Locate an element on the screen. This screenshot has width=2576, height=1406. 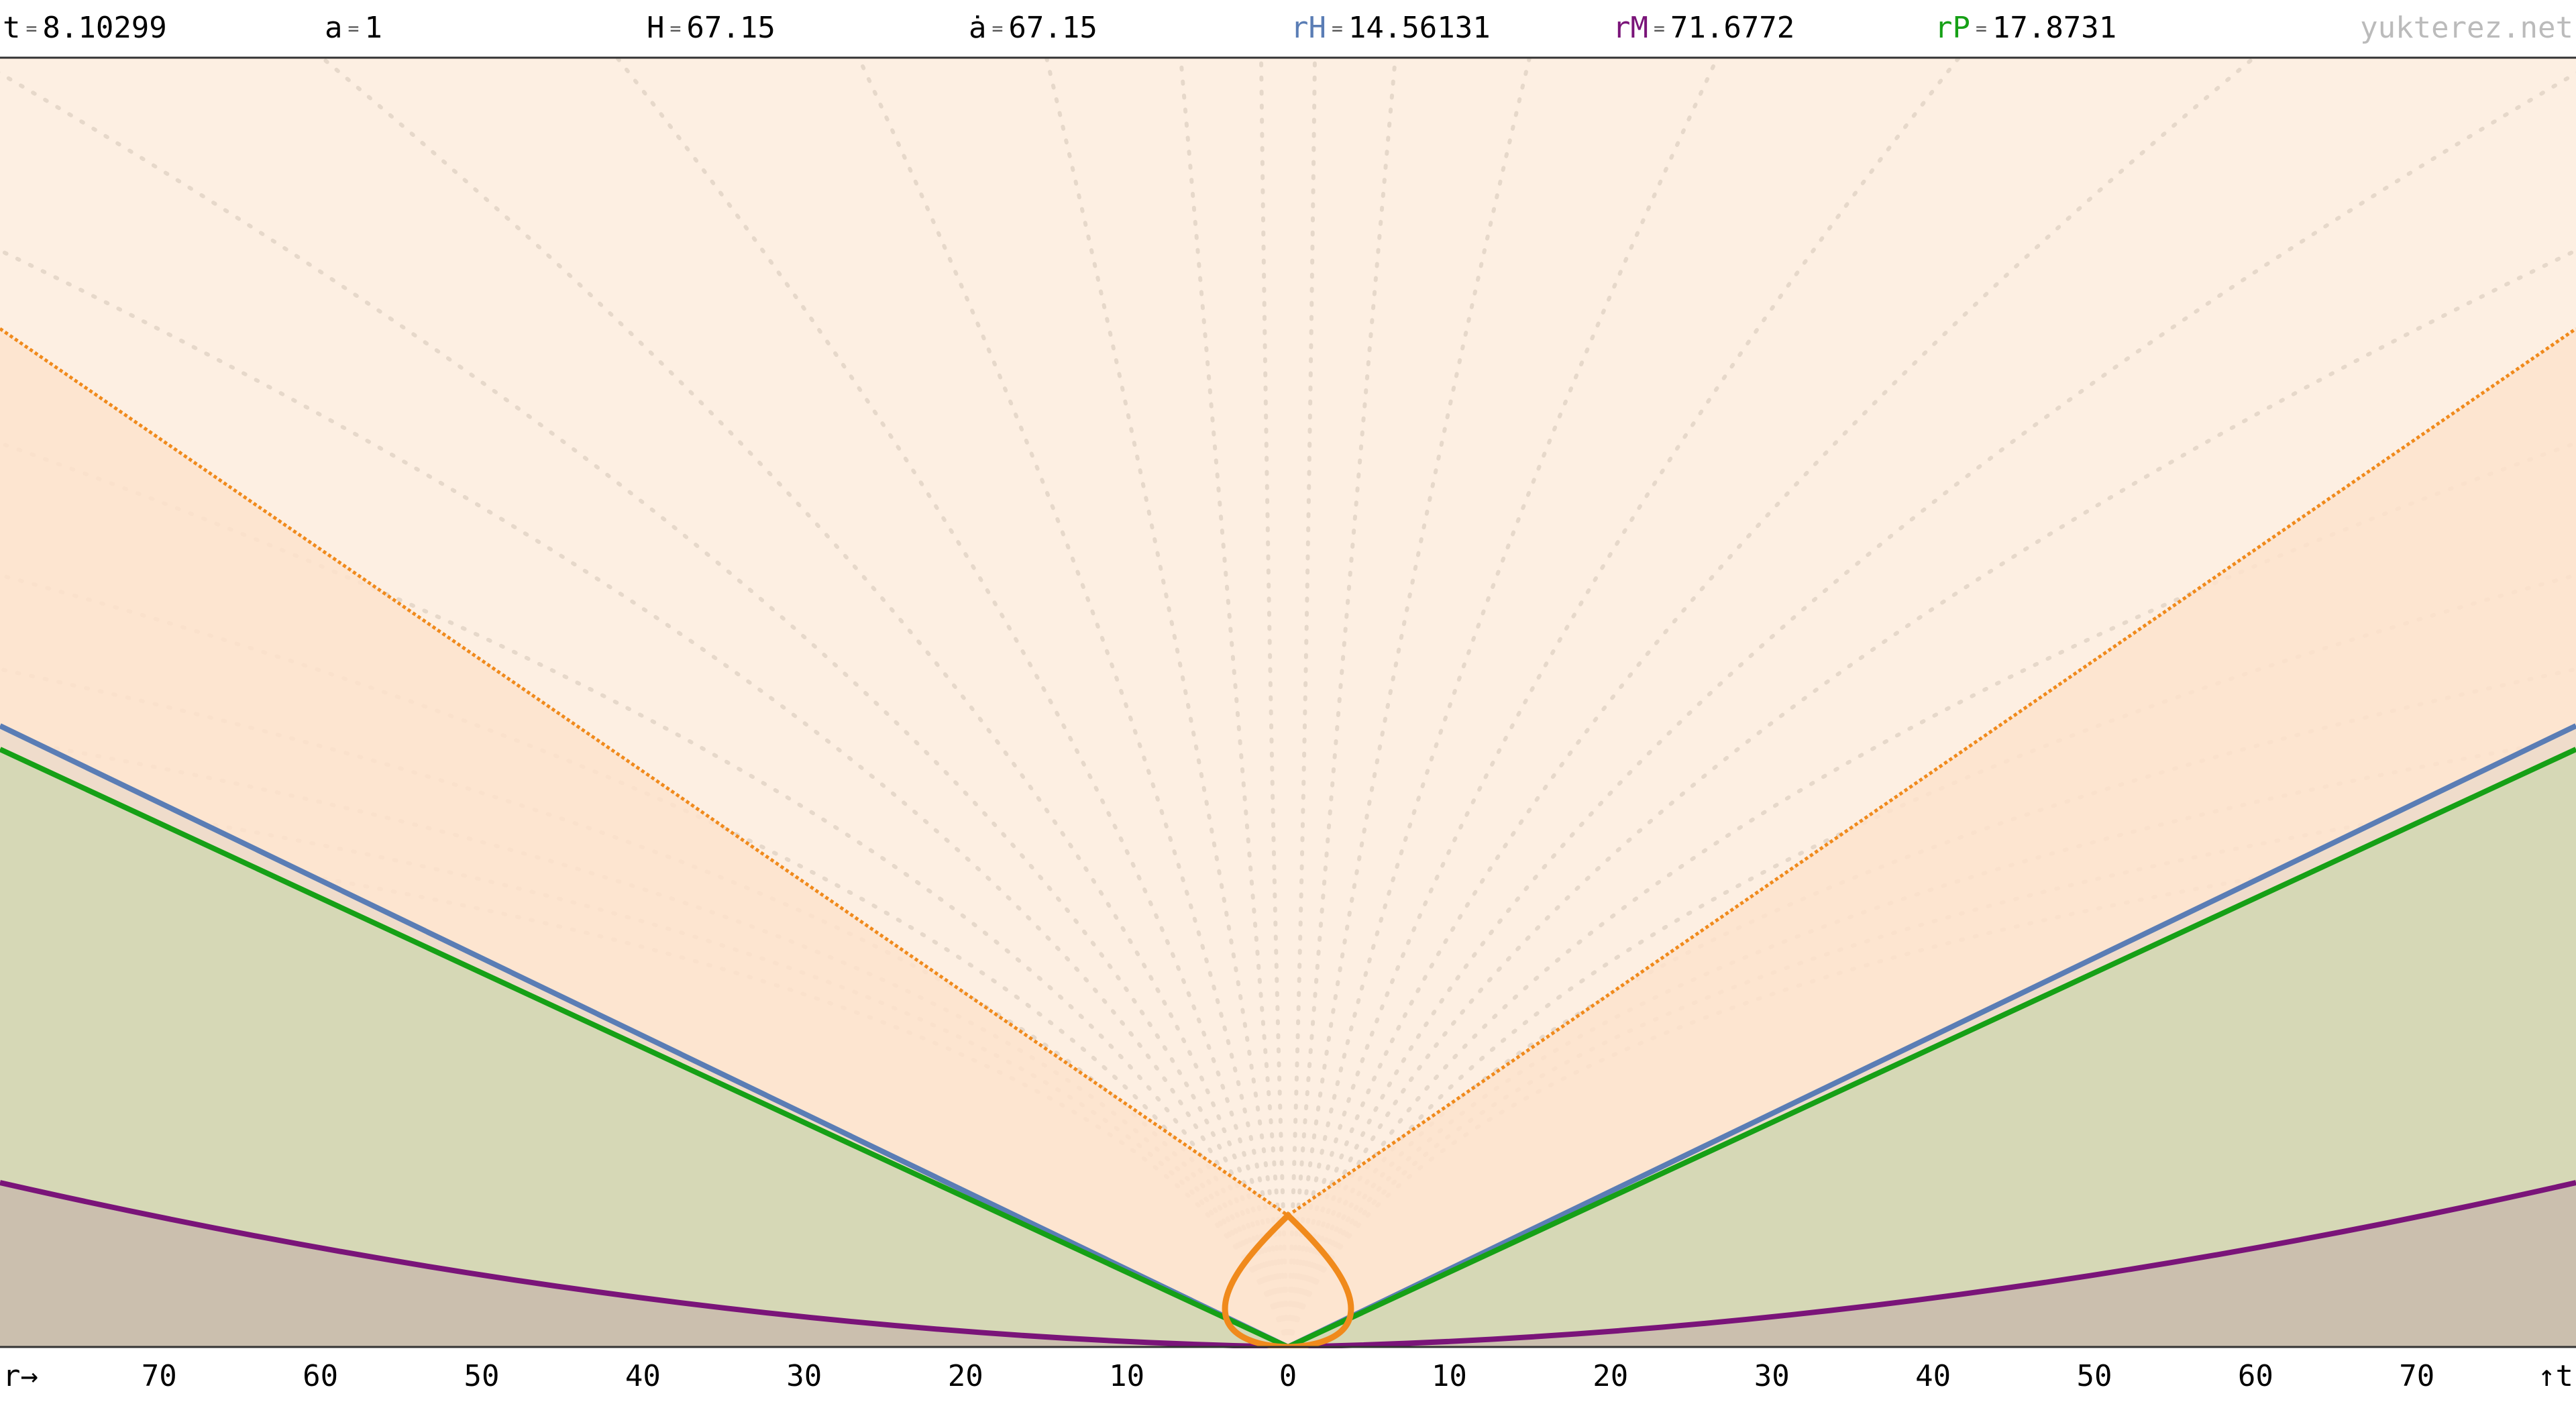
header-item: rH = 14.56131 is located at coordinates (1391, 28).